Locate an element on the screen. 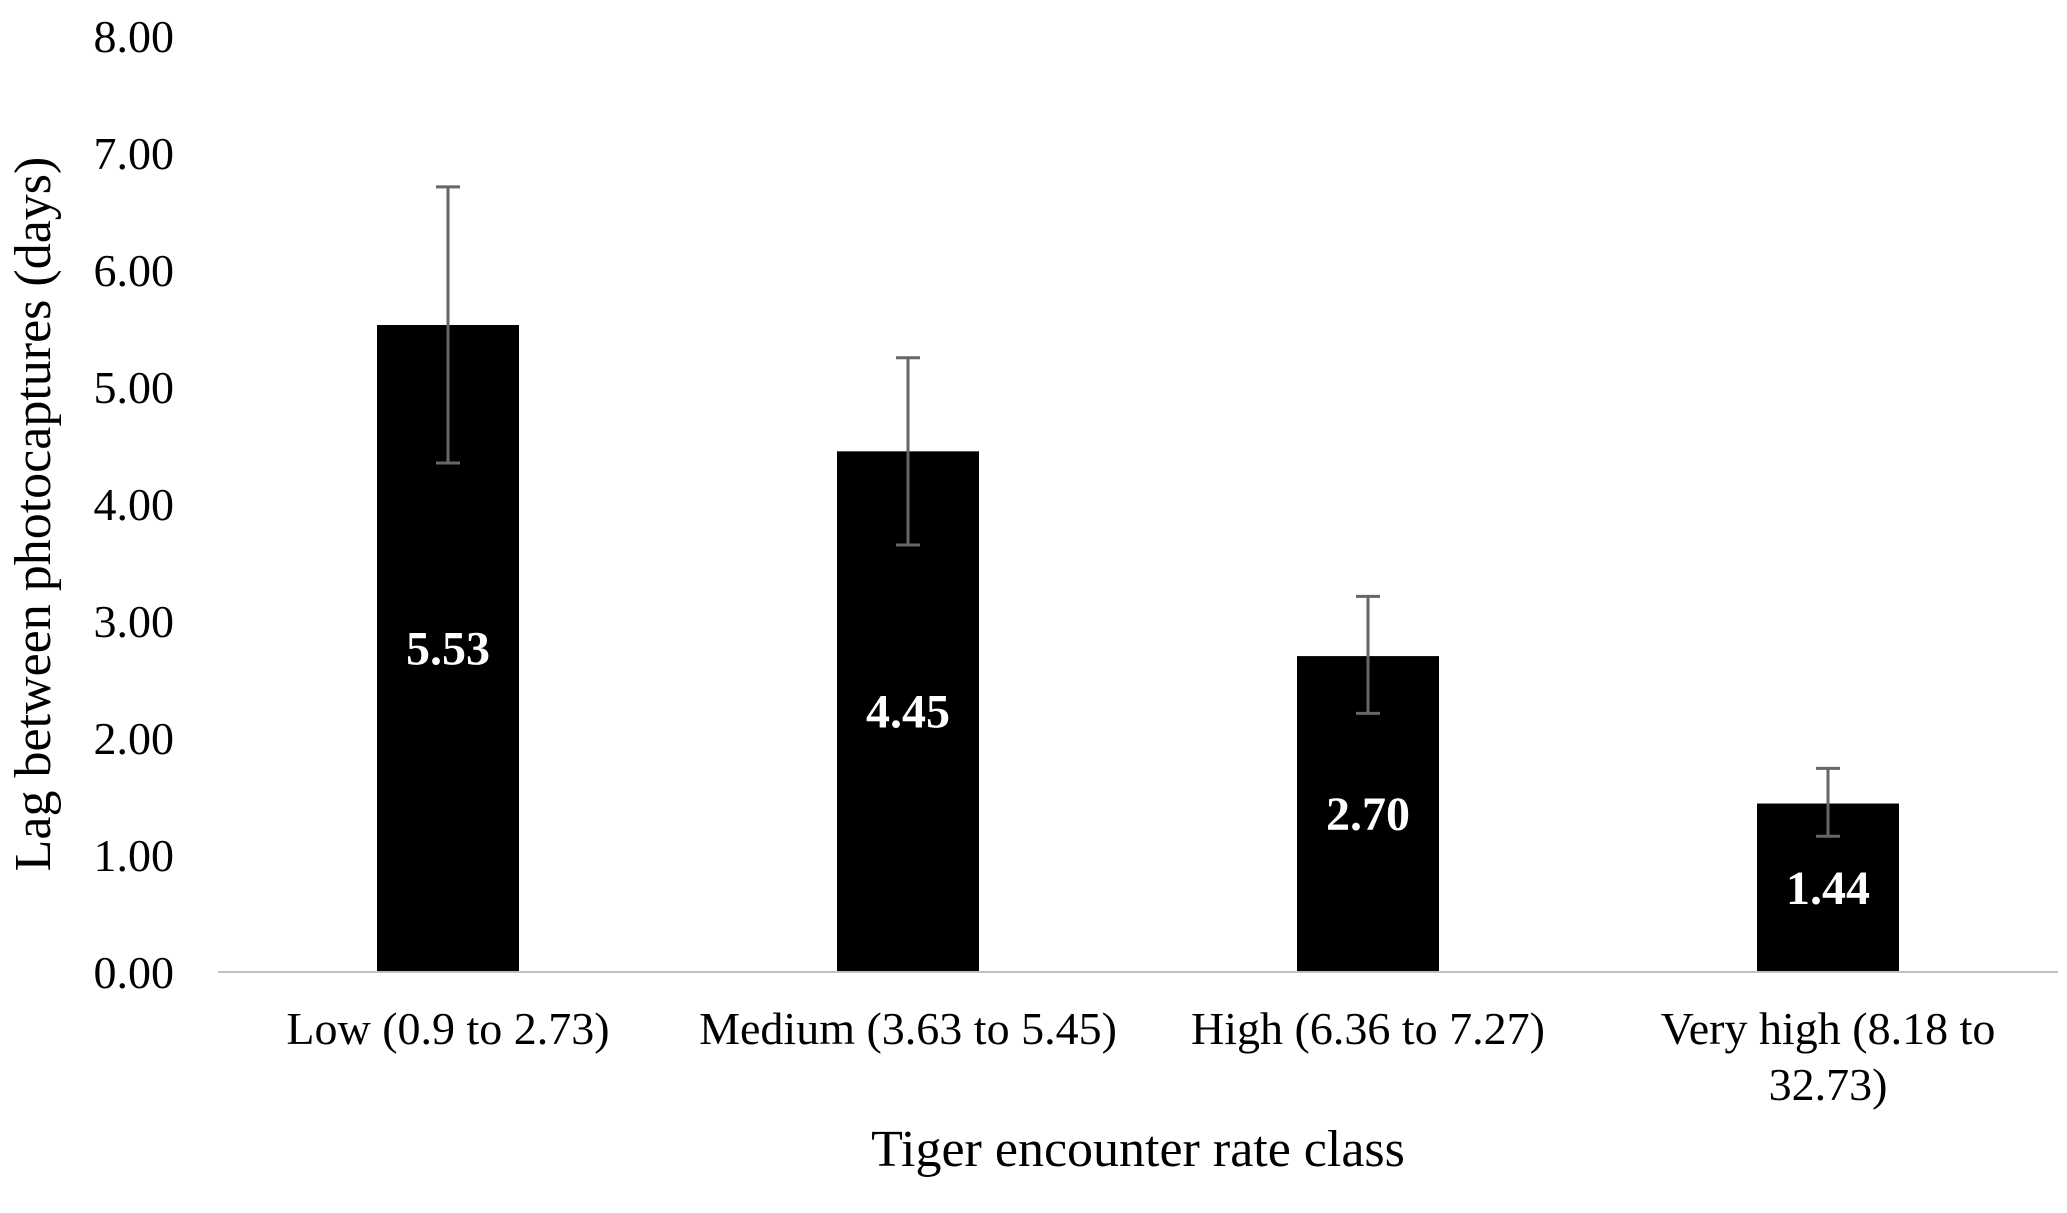 Image resolution: width=2067 pixels, height=1213 pixels. y-tick-label: 4.00 is located at coordinates (134, 504).